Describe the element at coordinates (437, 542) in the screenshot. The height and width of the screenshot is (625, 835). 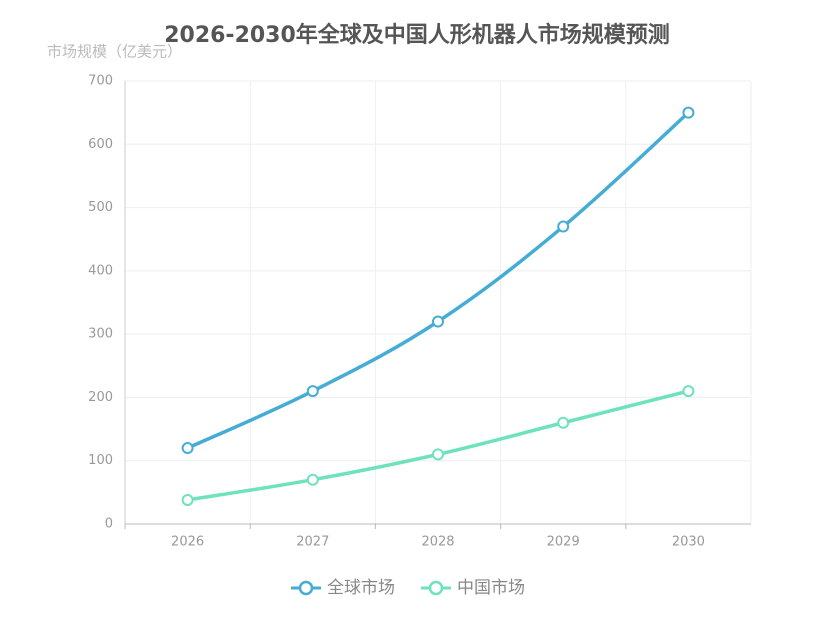
I see `x-tick-label: 2028` at that location.